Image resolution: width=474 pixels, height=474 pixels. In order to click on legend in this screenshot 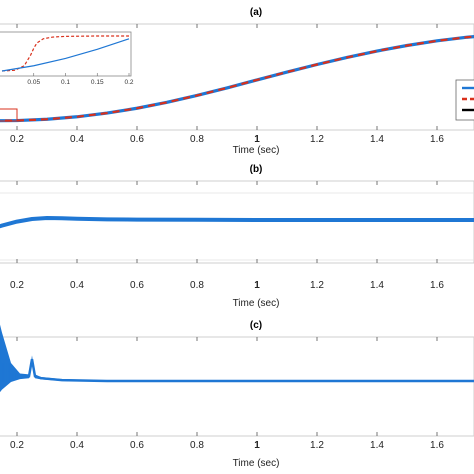, I will do `click(464, 100)`.